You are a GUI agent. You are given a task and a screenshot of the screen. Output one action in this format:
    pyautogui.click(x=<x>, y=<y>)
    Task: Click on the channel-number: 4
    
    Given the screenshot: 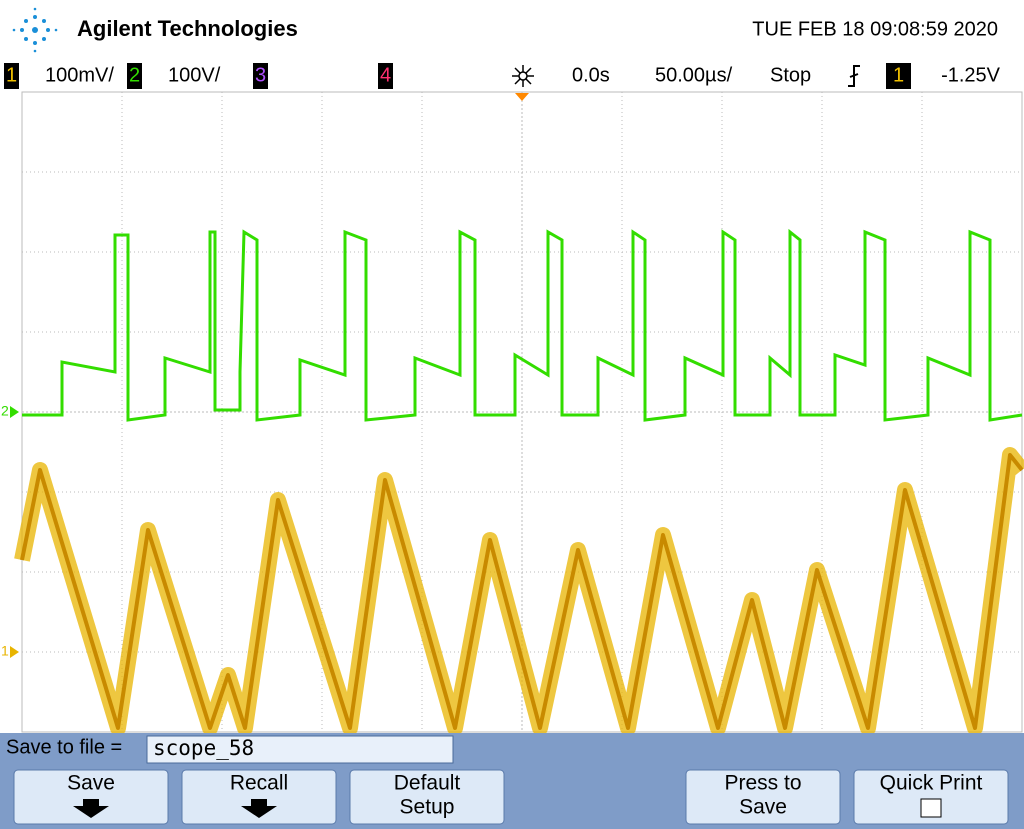 What is the action you would take?
    pyautogui.click(x=385, y=75)
    